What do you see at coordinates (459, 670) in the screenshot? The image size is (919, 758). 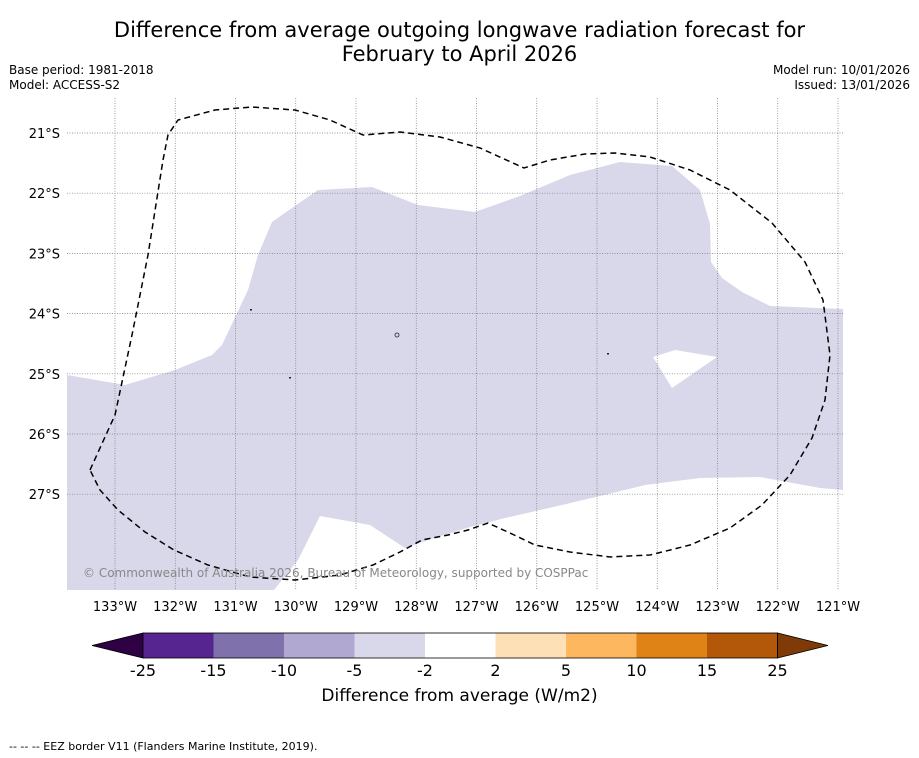 I see `colorbar-tick-labels: -25 -15 -10 -5 -2 2 5 10 15 25` at bounding box center [459, 670].